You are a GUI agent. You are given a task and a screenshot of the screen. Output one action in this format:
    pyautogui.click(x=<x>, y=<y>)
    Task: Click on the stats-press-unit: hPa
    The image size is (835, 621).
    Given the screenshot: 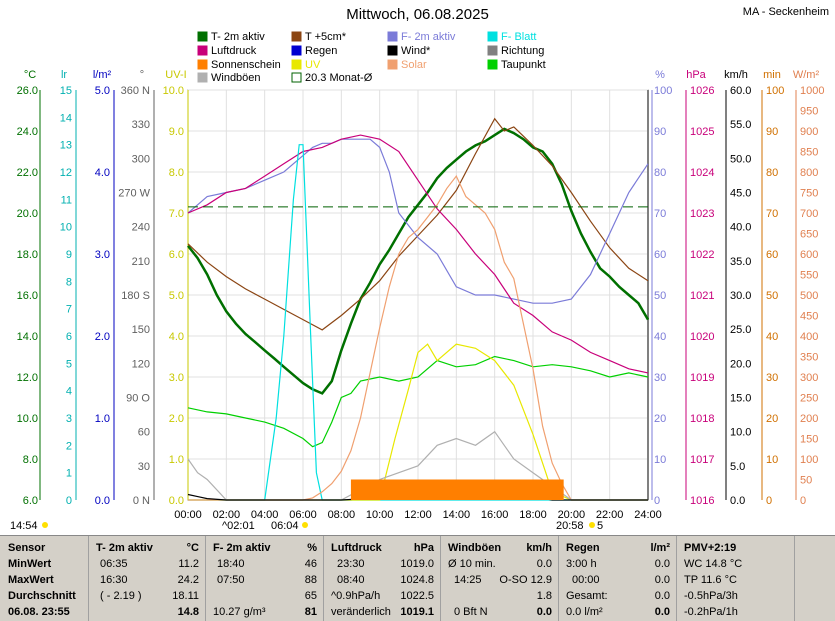 What is the action you would take?
    pyautogui.click(x=423, y=548)
    